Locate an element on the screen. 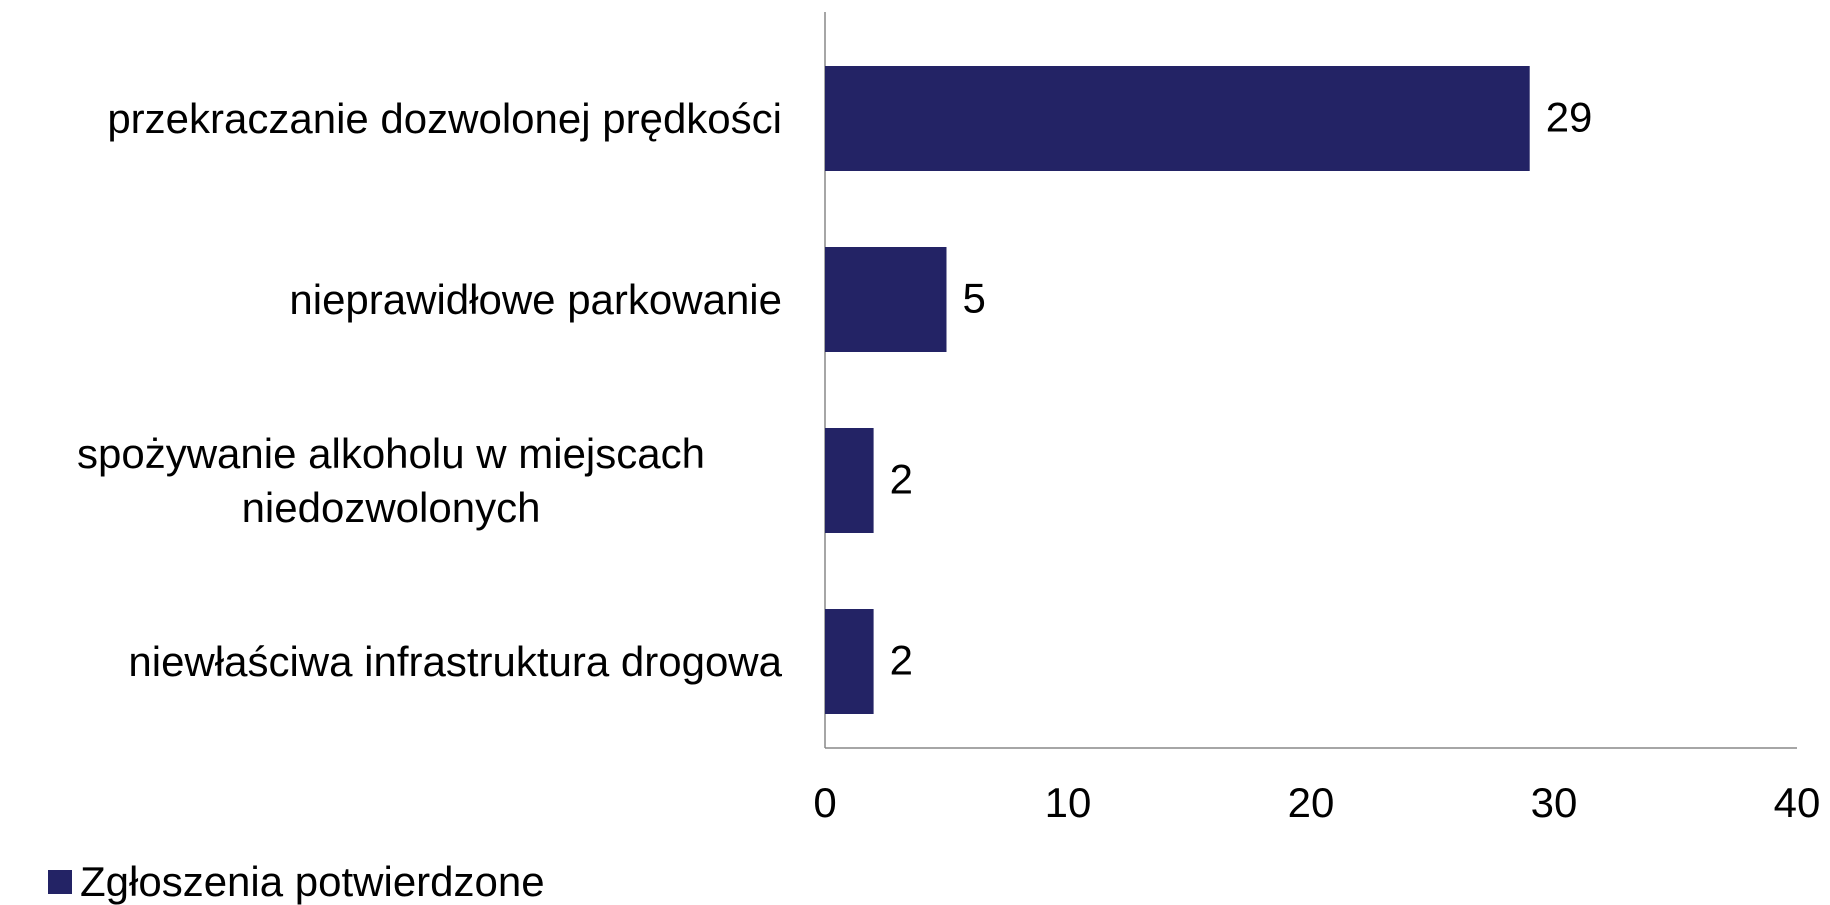 The image size is (1830, 905). x-tick-label: 30 is located at coordinates (1554, 802).